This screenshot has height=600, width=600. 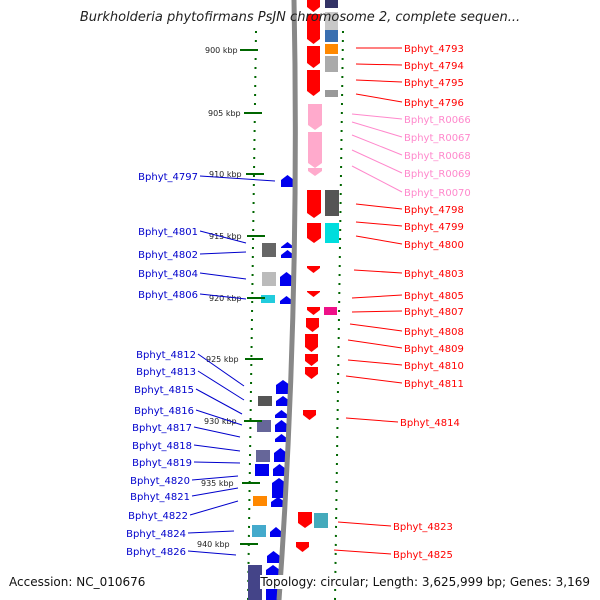 What do you see at coordinates (156, 534) in the screenshot?
I see `reverse-gene-label: Bphyt_4824` at bounding box center [156, 534].